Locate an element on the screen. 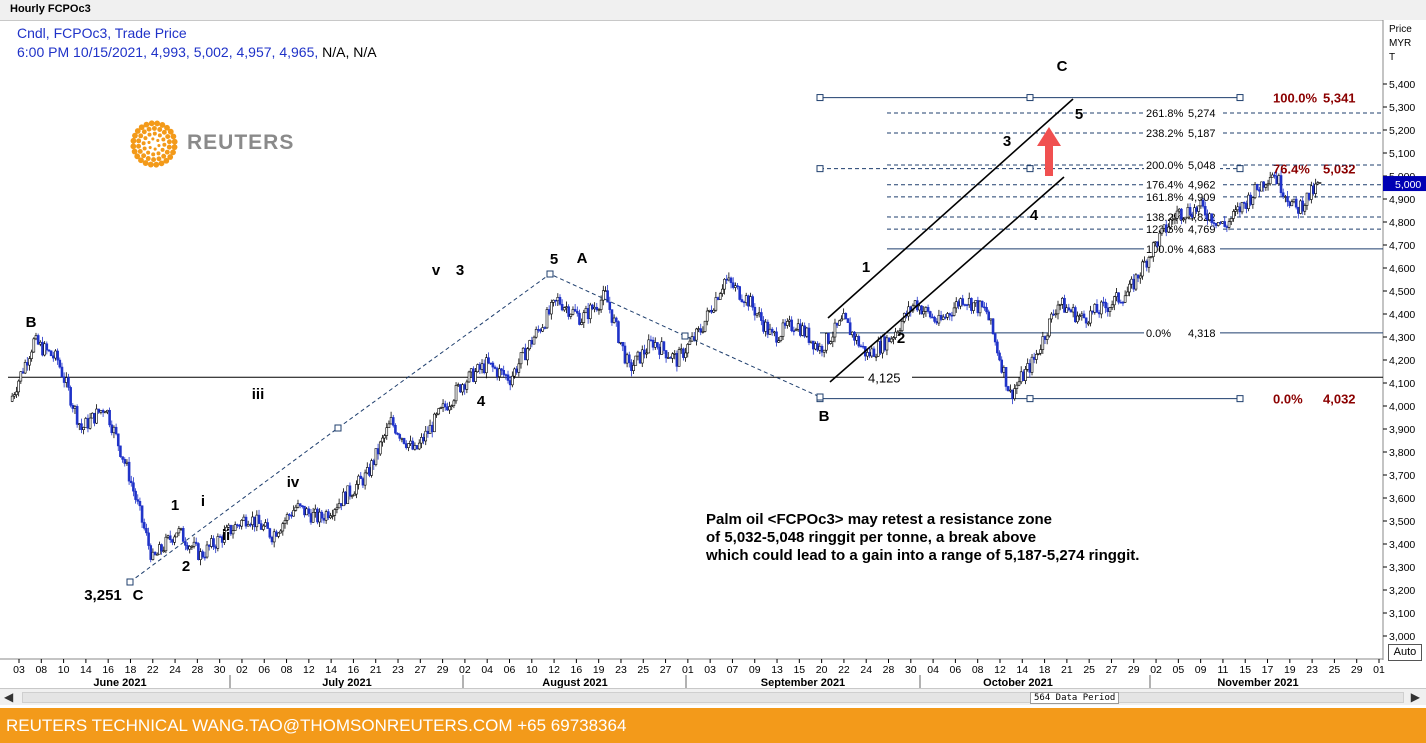 The height and width of the screenshot is (743, 1426). y-tick-label: 5,400 is located at coordinates (1402, 85).